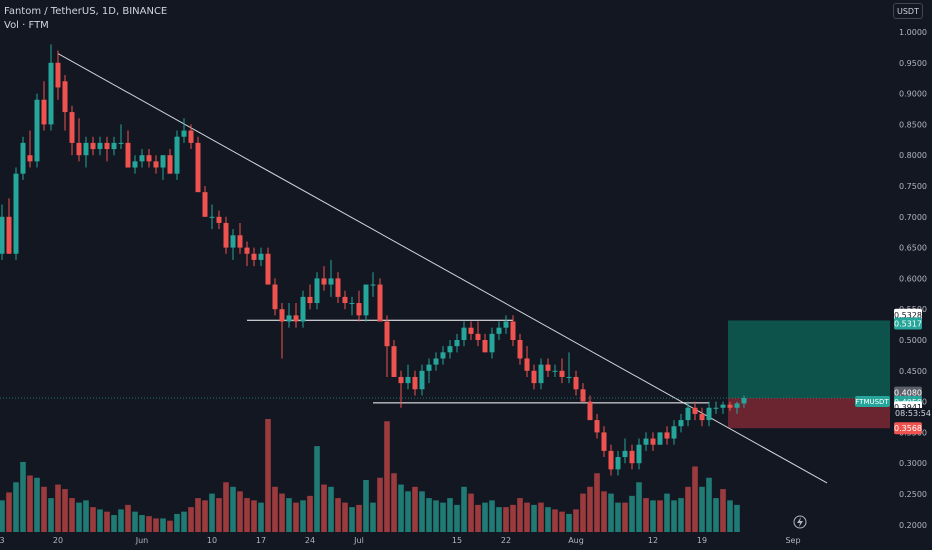  What do you see at coordinates (913, 186) in the screenshot?
I see `price-axis-label: 0.7500` at bounding box center [913, 186].